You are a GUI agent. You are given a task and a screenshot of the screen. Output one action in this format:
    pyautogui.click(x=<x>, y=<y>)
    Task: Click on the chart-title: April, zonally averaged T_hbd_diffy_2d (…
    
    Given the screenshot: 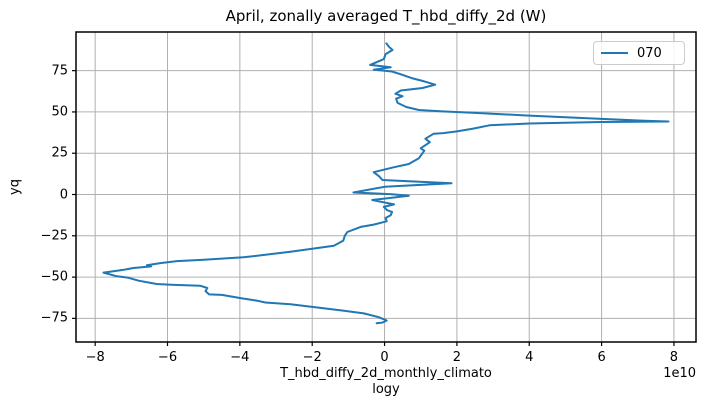 What is the action you would take?
    pyautogui.click(x=386, y=16)
    